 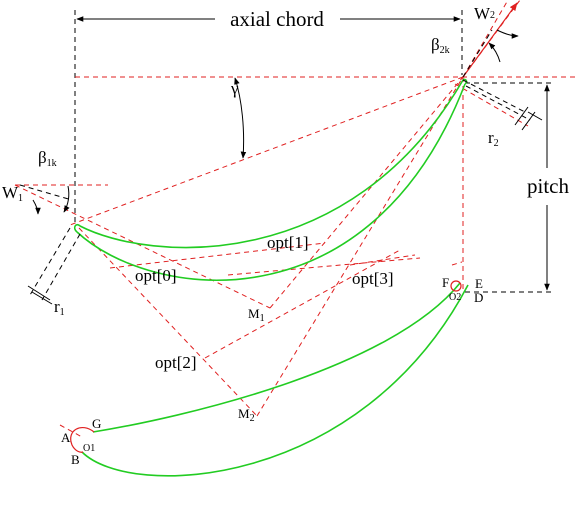 I want to click on gamma-label: γ, so click(x=234, y=88).